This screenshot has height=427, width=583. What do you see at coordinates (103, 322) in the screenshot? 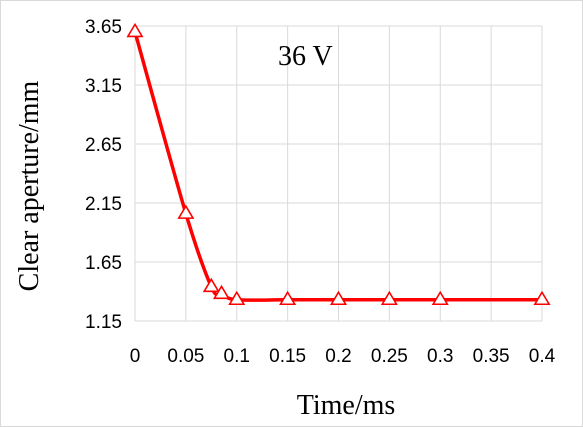
I see `y-tick-label: 1.15` at bounding box center [103, 322].